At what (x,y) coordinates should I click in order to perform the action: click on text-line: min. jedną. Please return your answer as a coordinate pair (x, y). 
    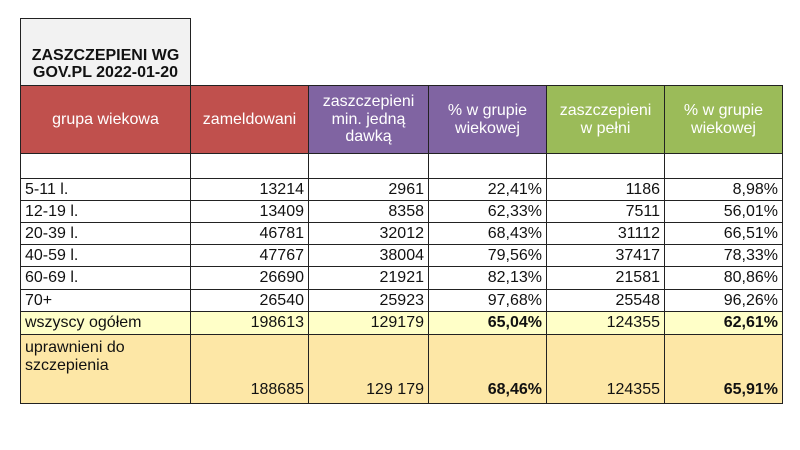
    Looking at the image, I should click on (368, 119).